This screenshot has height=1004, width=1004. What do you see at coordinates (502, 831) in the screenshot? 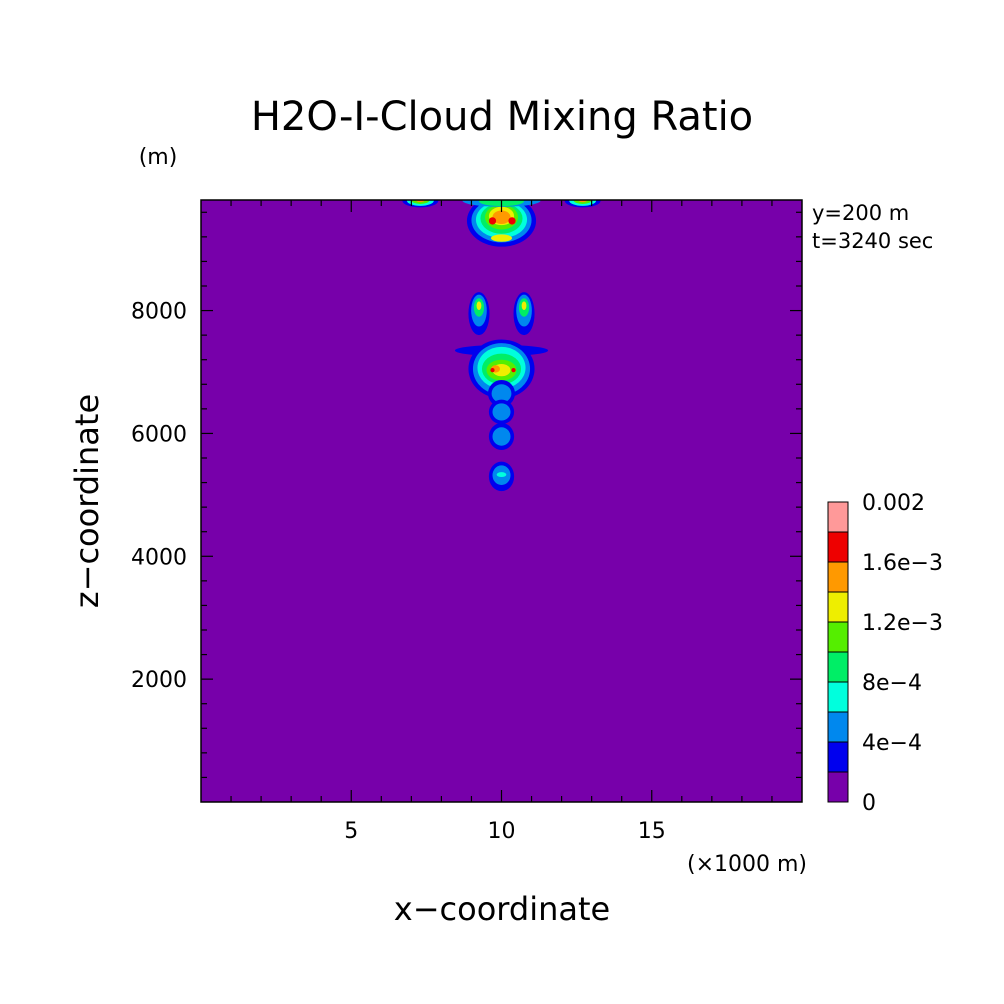
I see `x-tick-label: 10` at bounding box center [502, 831].